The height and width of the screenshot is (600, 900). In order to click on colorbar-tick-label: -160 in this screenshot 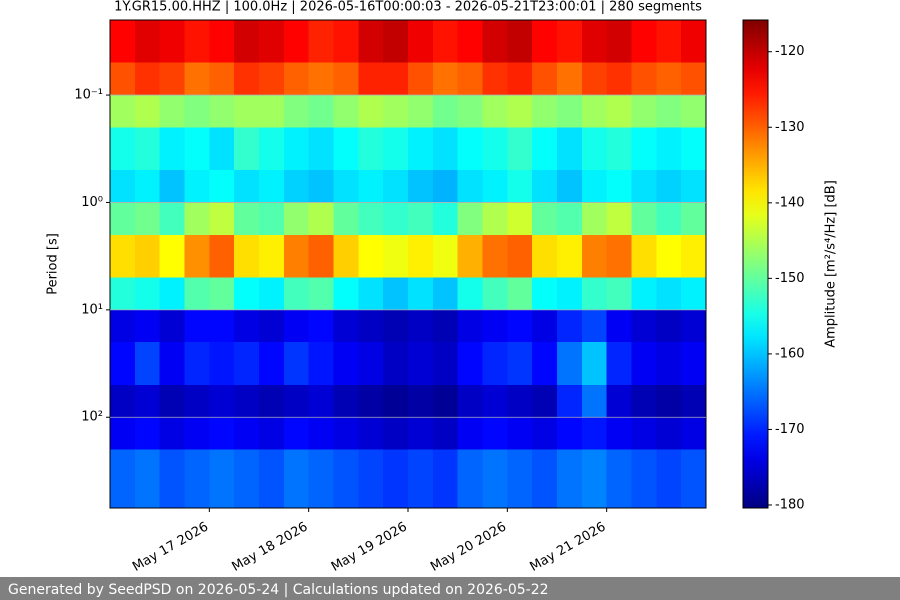, I will do `click(790, 353)`.